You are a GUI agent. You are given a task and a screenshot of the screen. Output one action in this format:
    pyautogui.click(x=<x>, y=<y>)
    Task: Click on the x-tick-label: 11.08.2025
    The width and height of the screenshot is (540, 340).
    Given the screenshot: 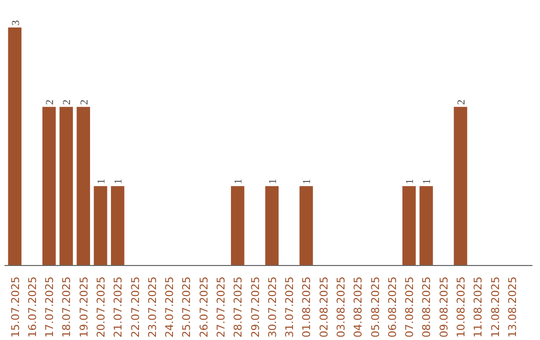 What is the action you would take?
    pyautogui.click(x=478, y=307)
    